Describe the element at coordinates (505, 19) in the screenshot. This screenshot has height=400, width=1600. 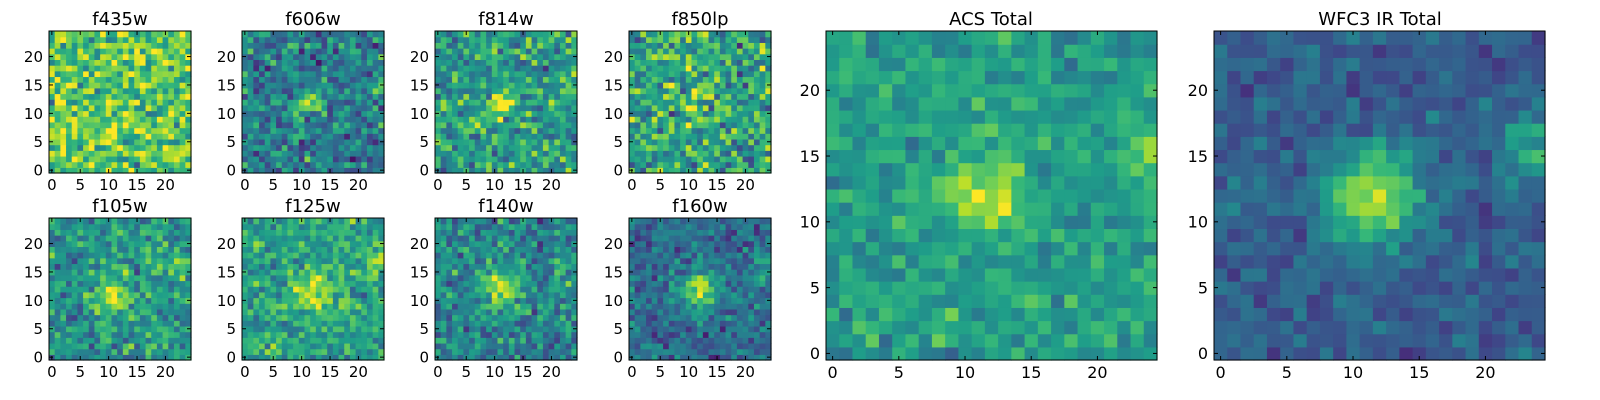
I see `panel-title: f814w` at that location.